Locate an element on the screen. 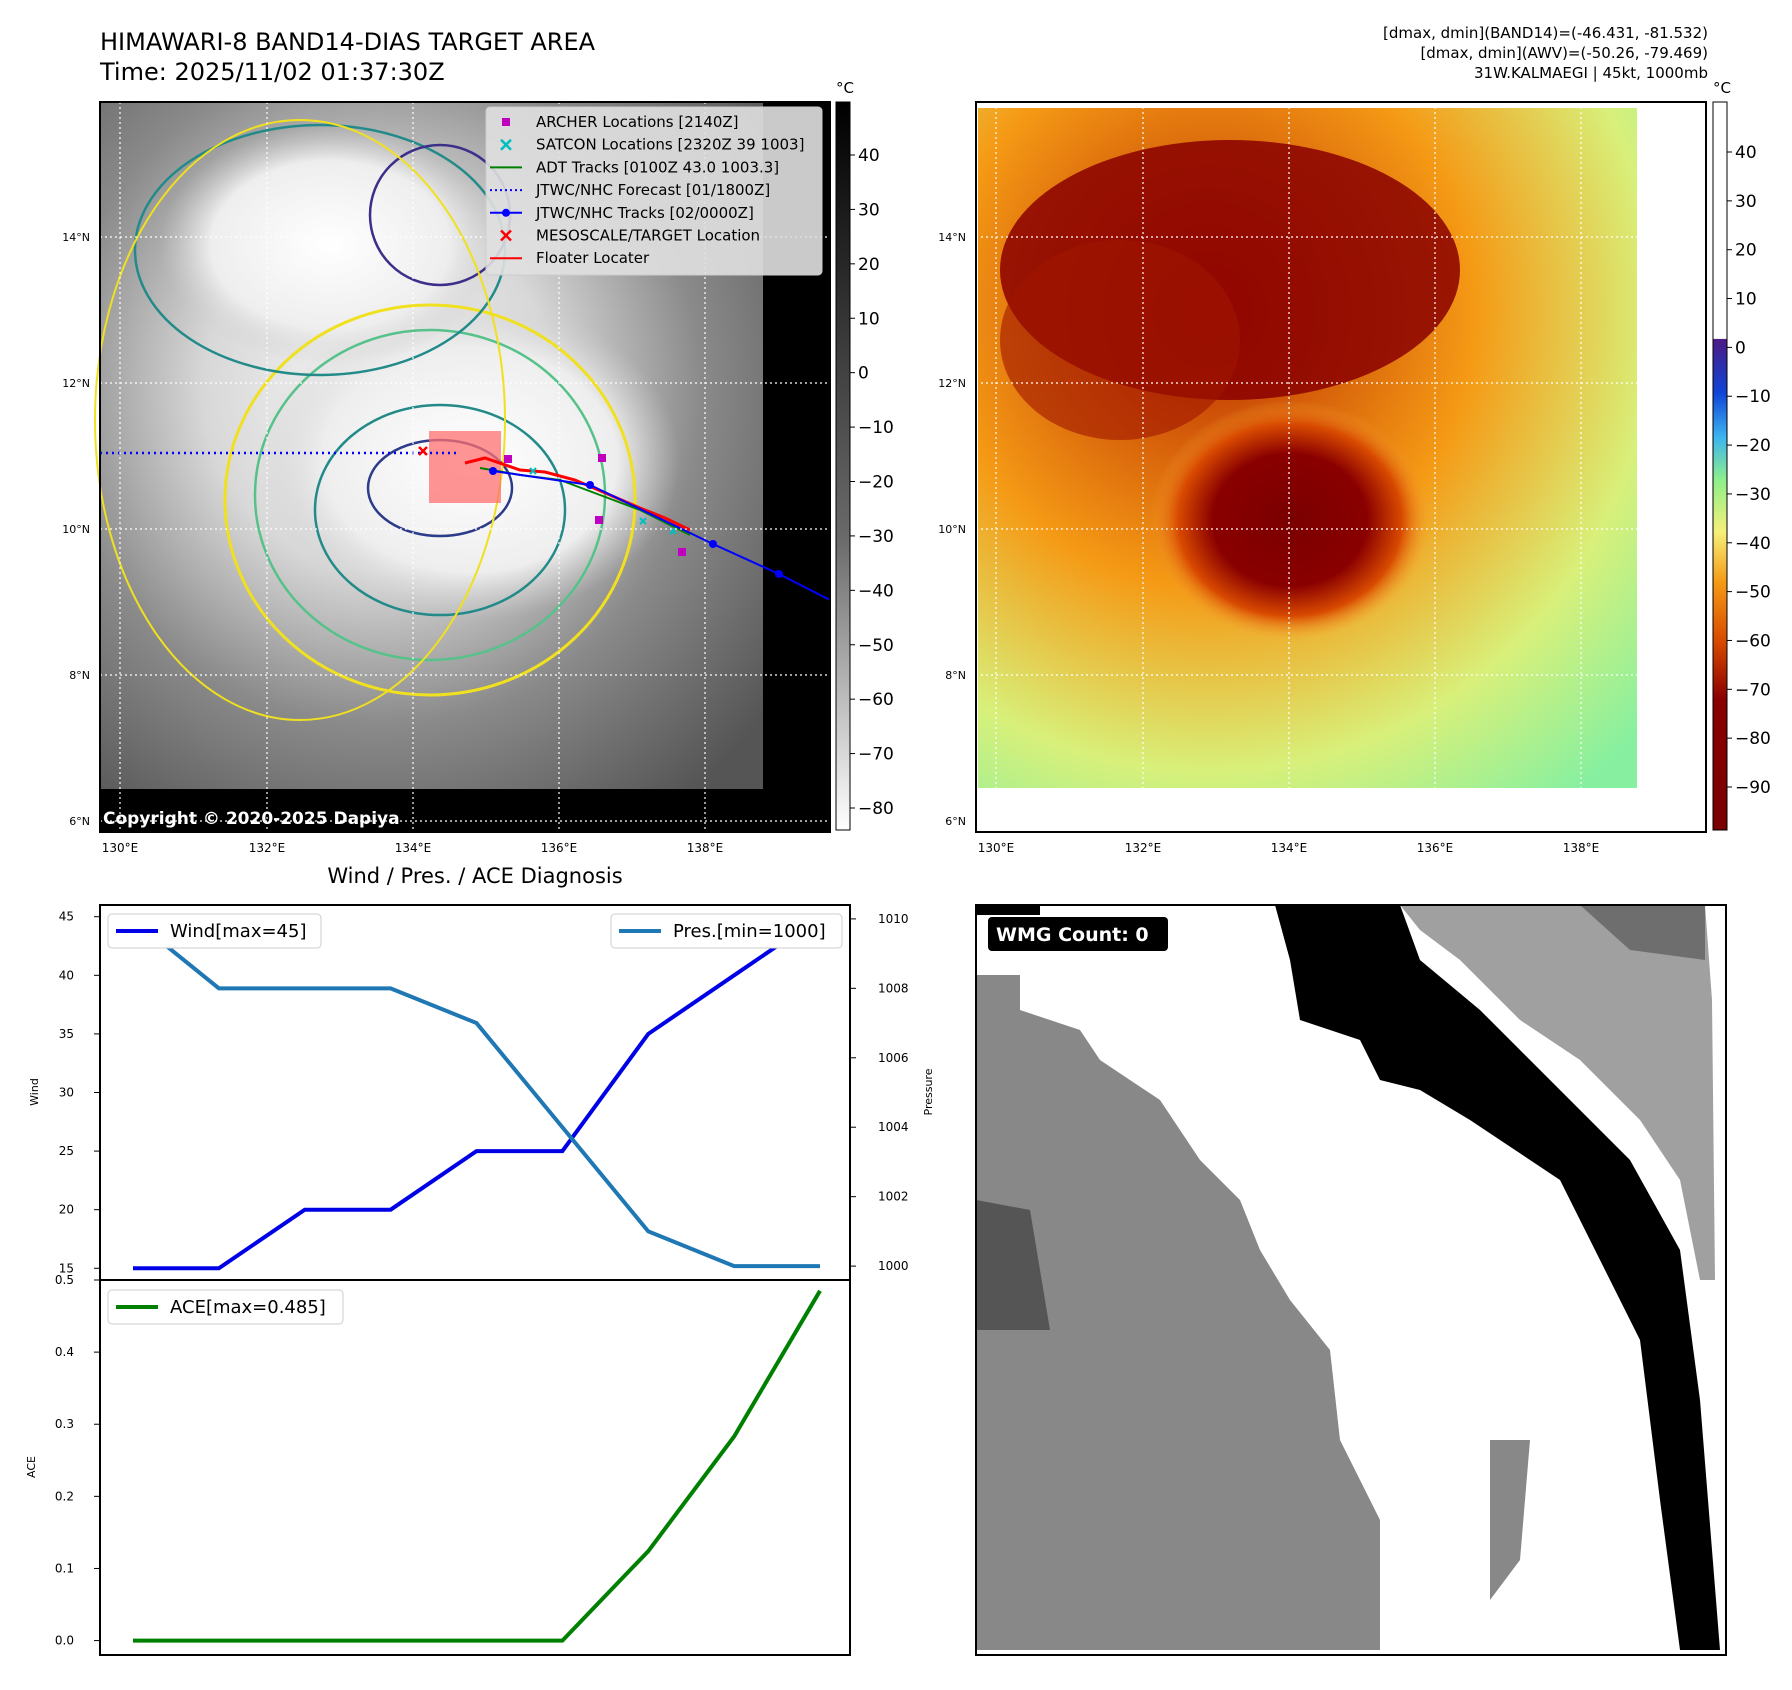 The image size is (1792, 1690). legend-label: Floater Locater is located at coordinates (593, 258).